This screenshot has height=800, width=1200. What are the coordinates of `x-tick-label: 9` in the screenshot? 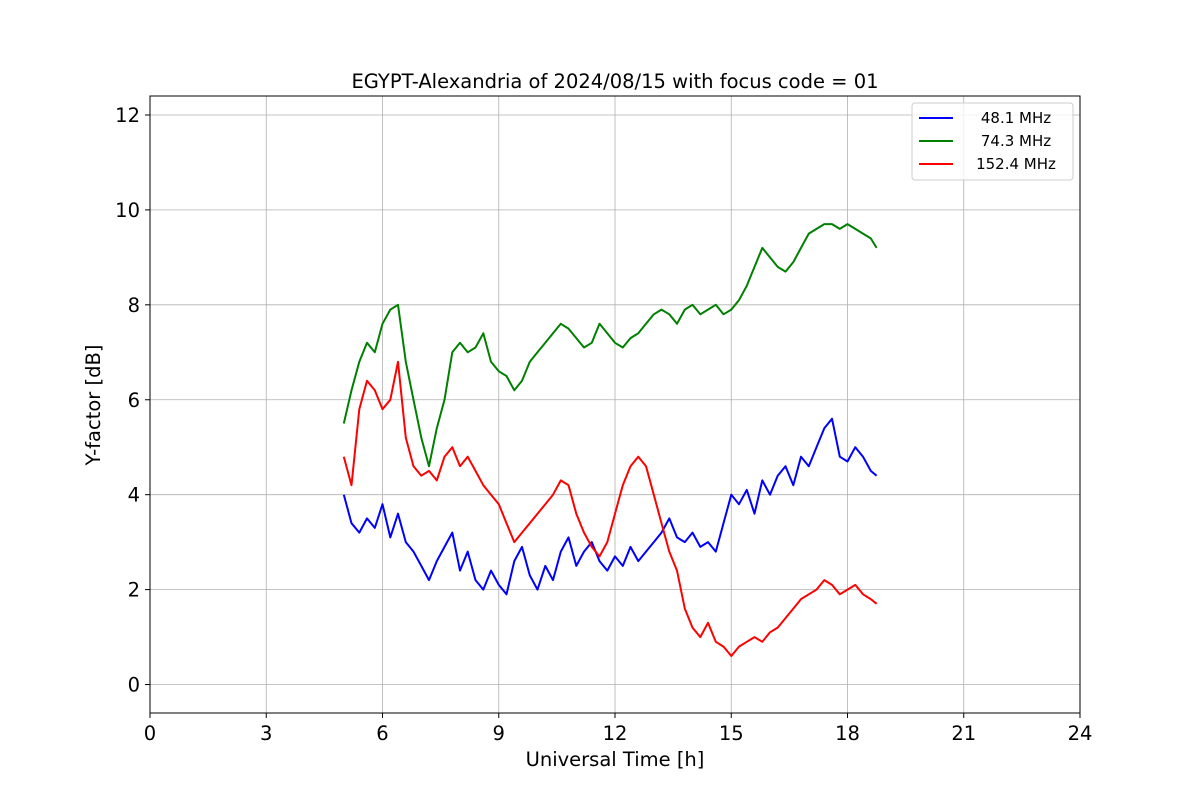 It's located at (499, 733).